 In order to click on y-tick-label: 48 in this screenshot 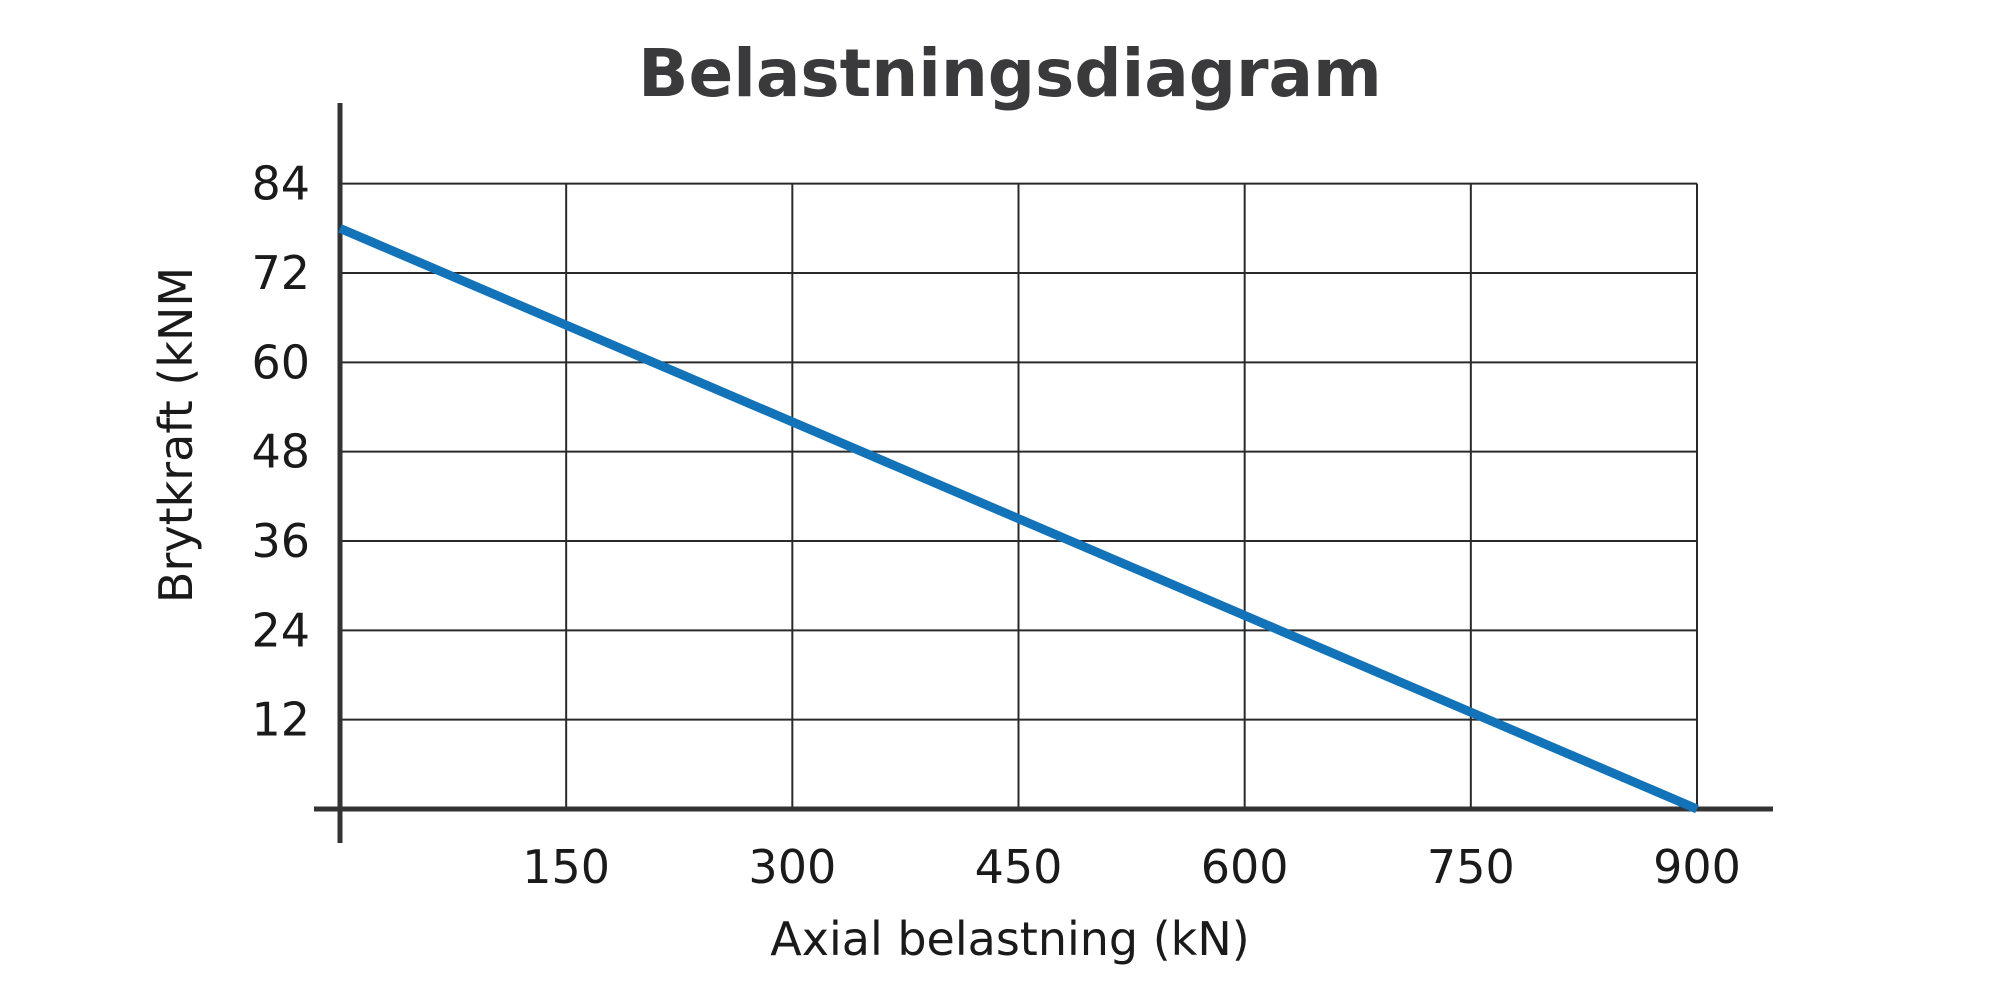, I will do `click(280, 452)`.